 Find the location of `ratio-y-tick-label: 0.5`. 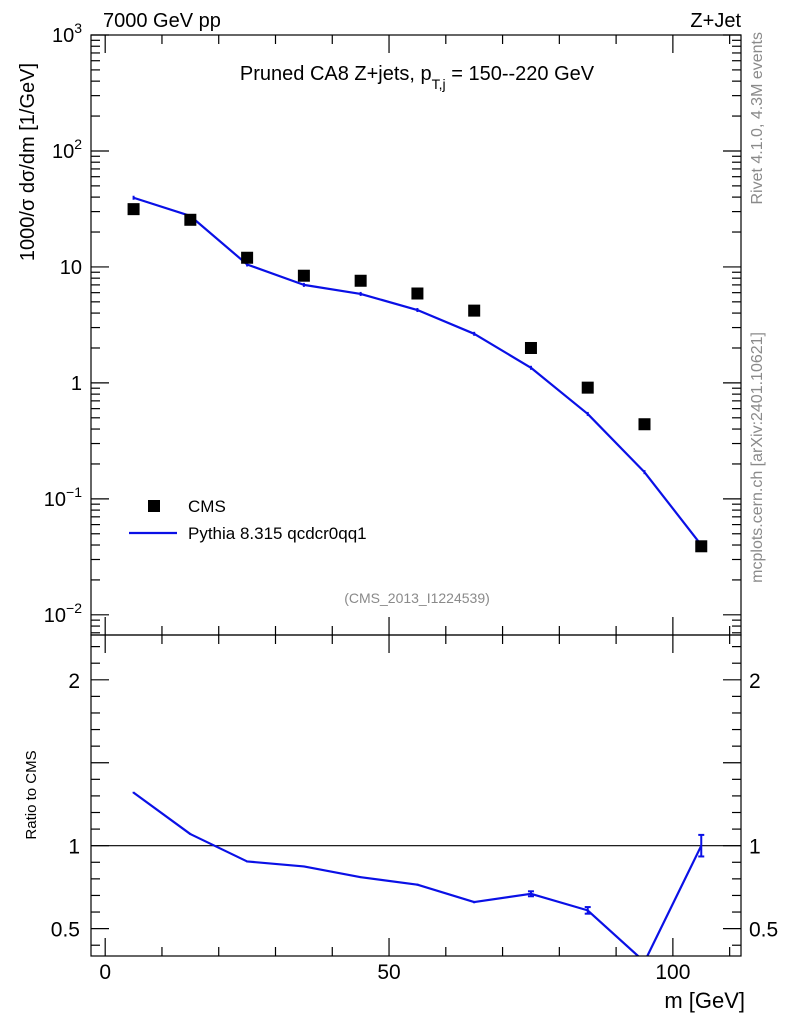

ratio-y-tick-label: 0.5 is located at coordinates (65, 930).